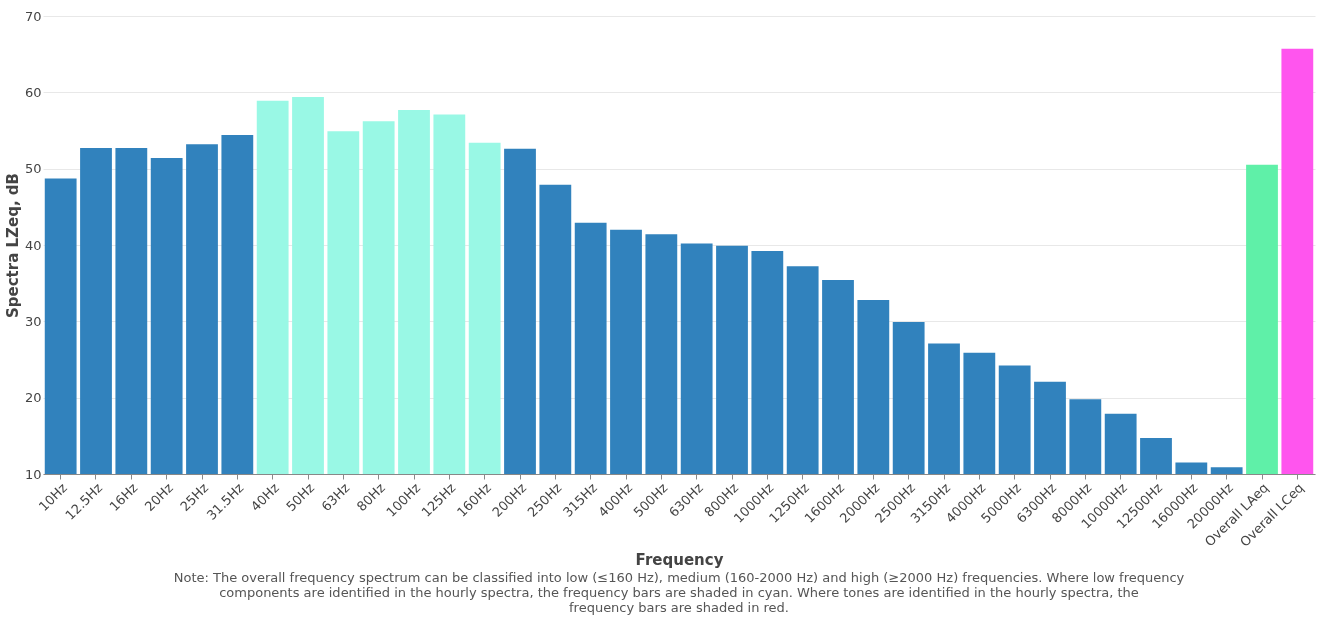  Describe the element at coordinates (33, 92) in the screenshot. I see `y-tick-label: 60` at that location.